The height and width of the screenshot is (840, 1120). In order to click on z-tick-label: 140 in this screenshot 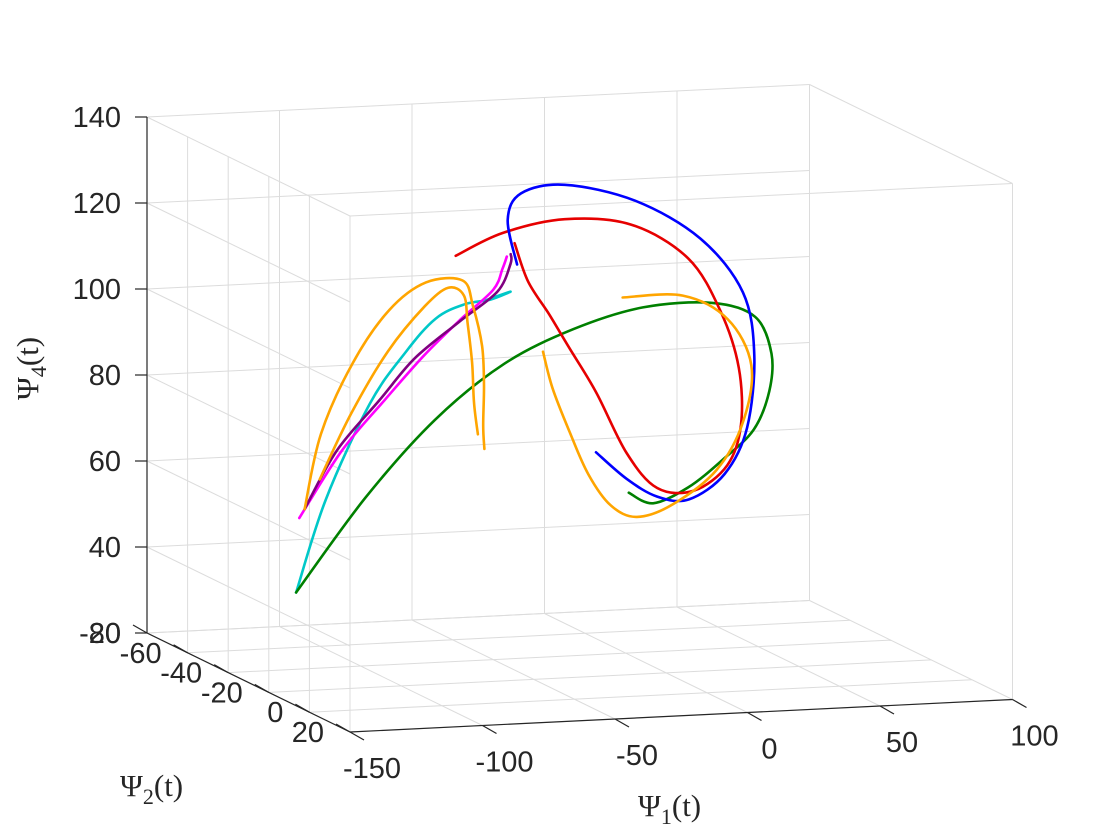, I will do `click(97, 118)`.